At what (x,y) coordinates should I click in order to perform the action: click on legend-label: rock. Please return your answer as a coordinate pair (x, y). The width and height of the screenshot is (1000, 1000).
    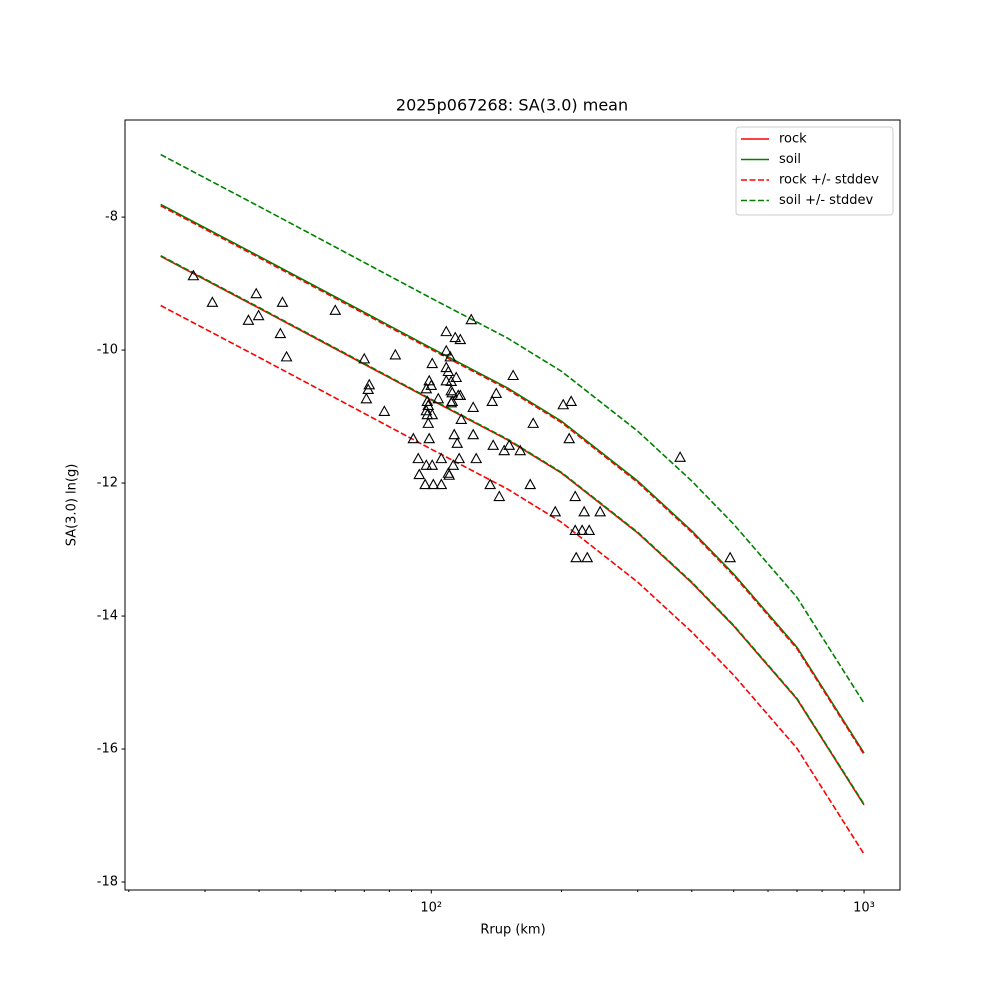
    Looking at the image, I should click on (793, 139).